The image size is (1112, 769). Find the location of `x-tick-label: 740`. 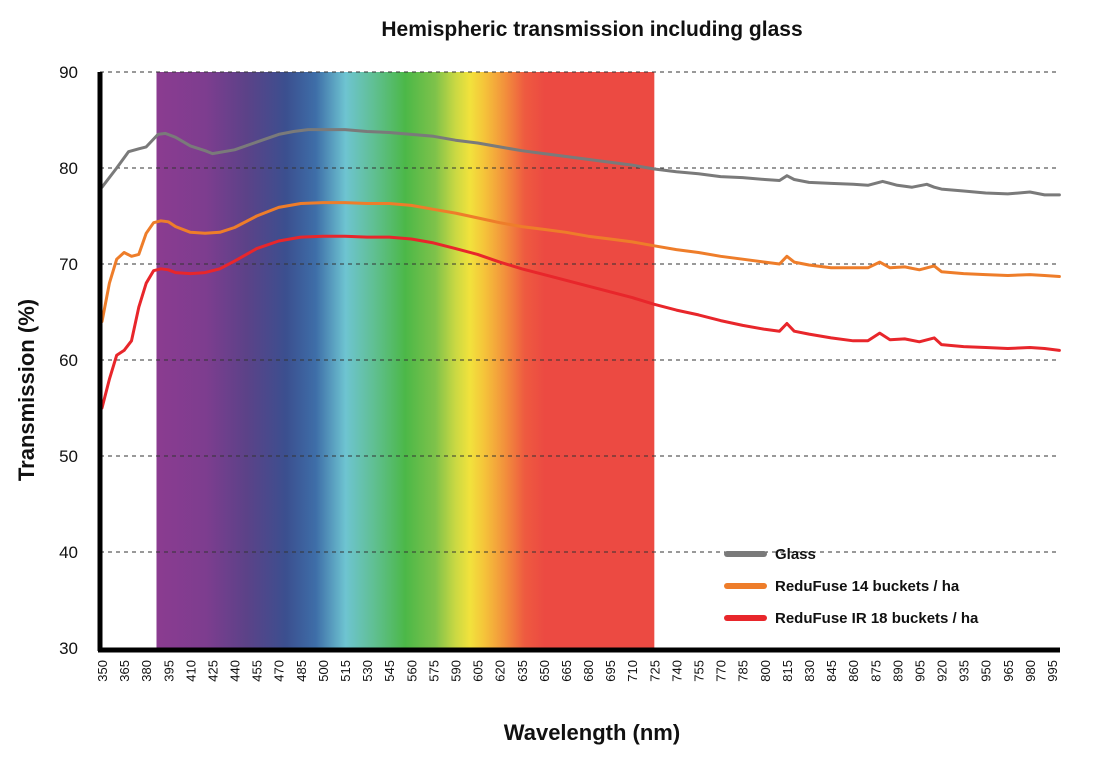

x-tick-label: 740 is located at coordinates (676, 671).